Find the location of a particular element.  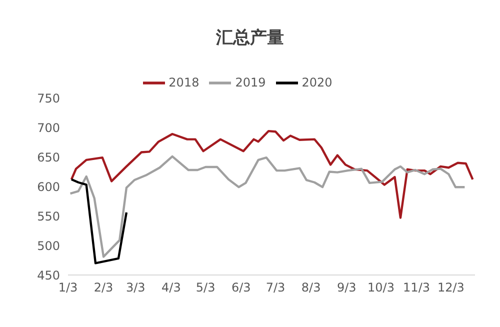

x-tick-label: 7/3 is located at coordinates (276, 287).